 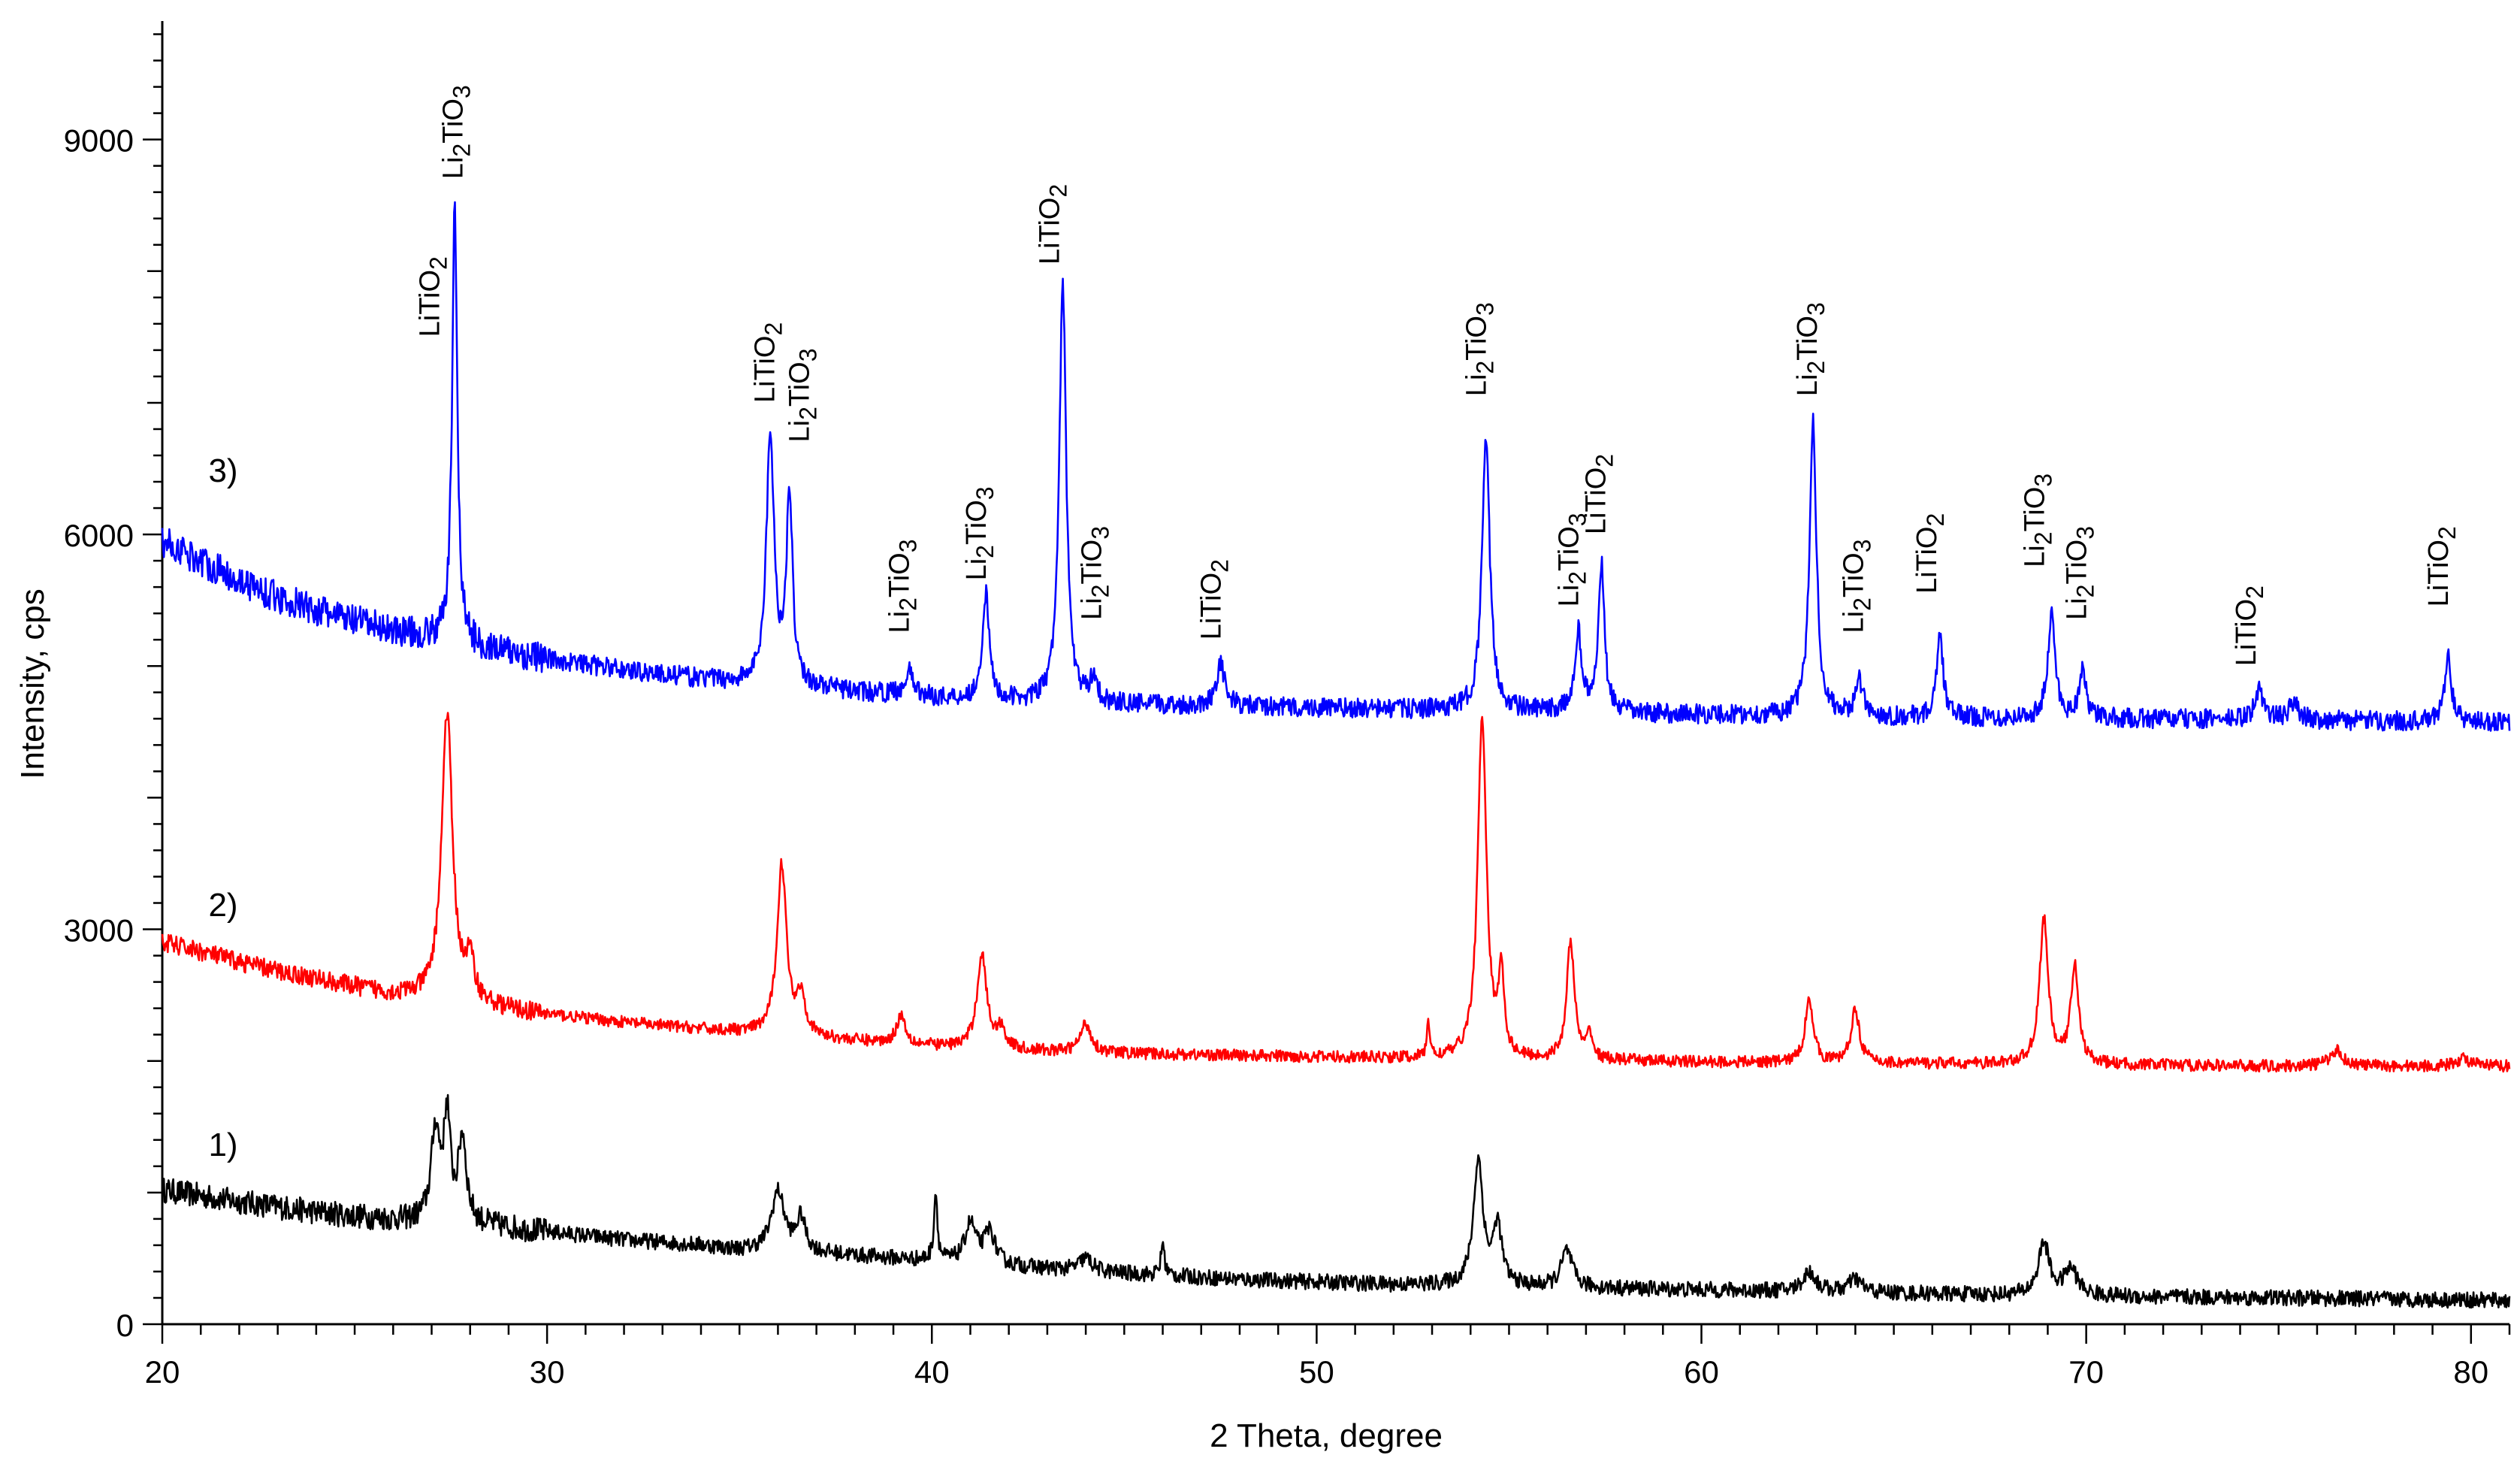 What do you see at coordinates (99, 930) in the screenshot?
I see `y-tick-label: 3000` at bounding box center [99, 930].